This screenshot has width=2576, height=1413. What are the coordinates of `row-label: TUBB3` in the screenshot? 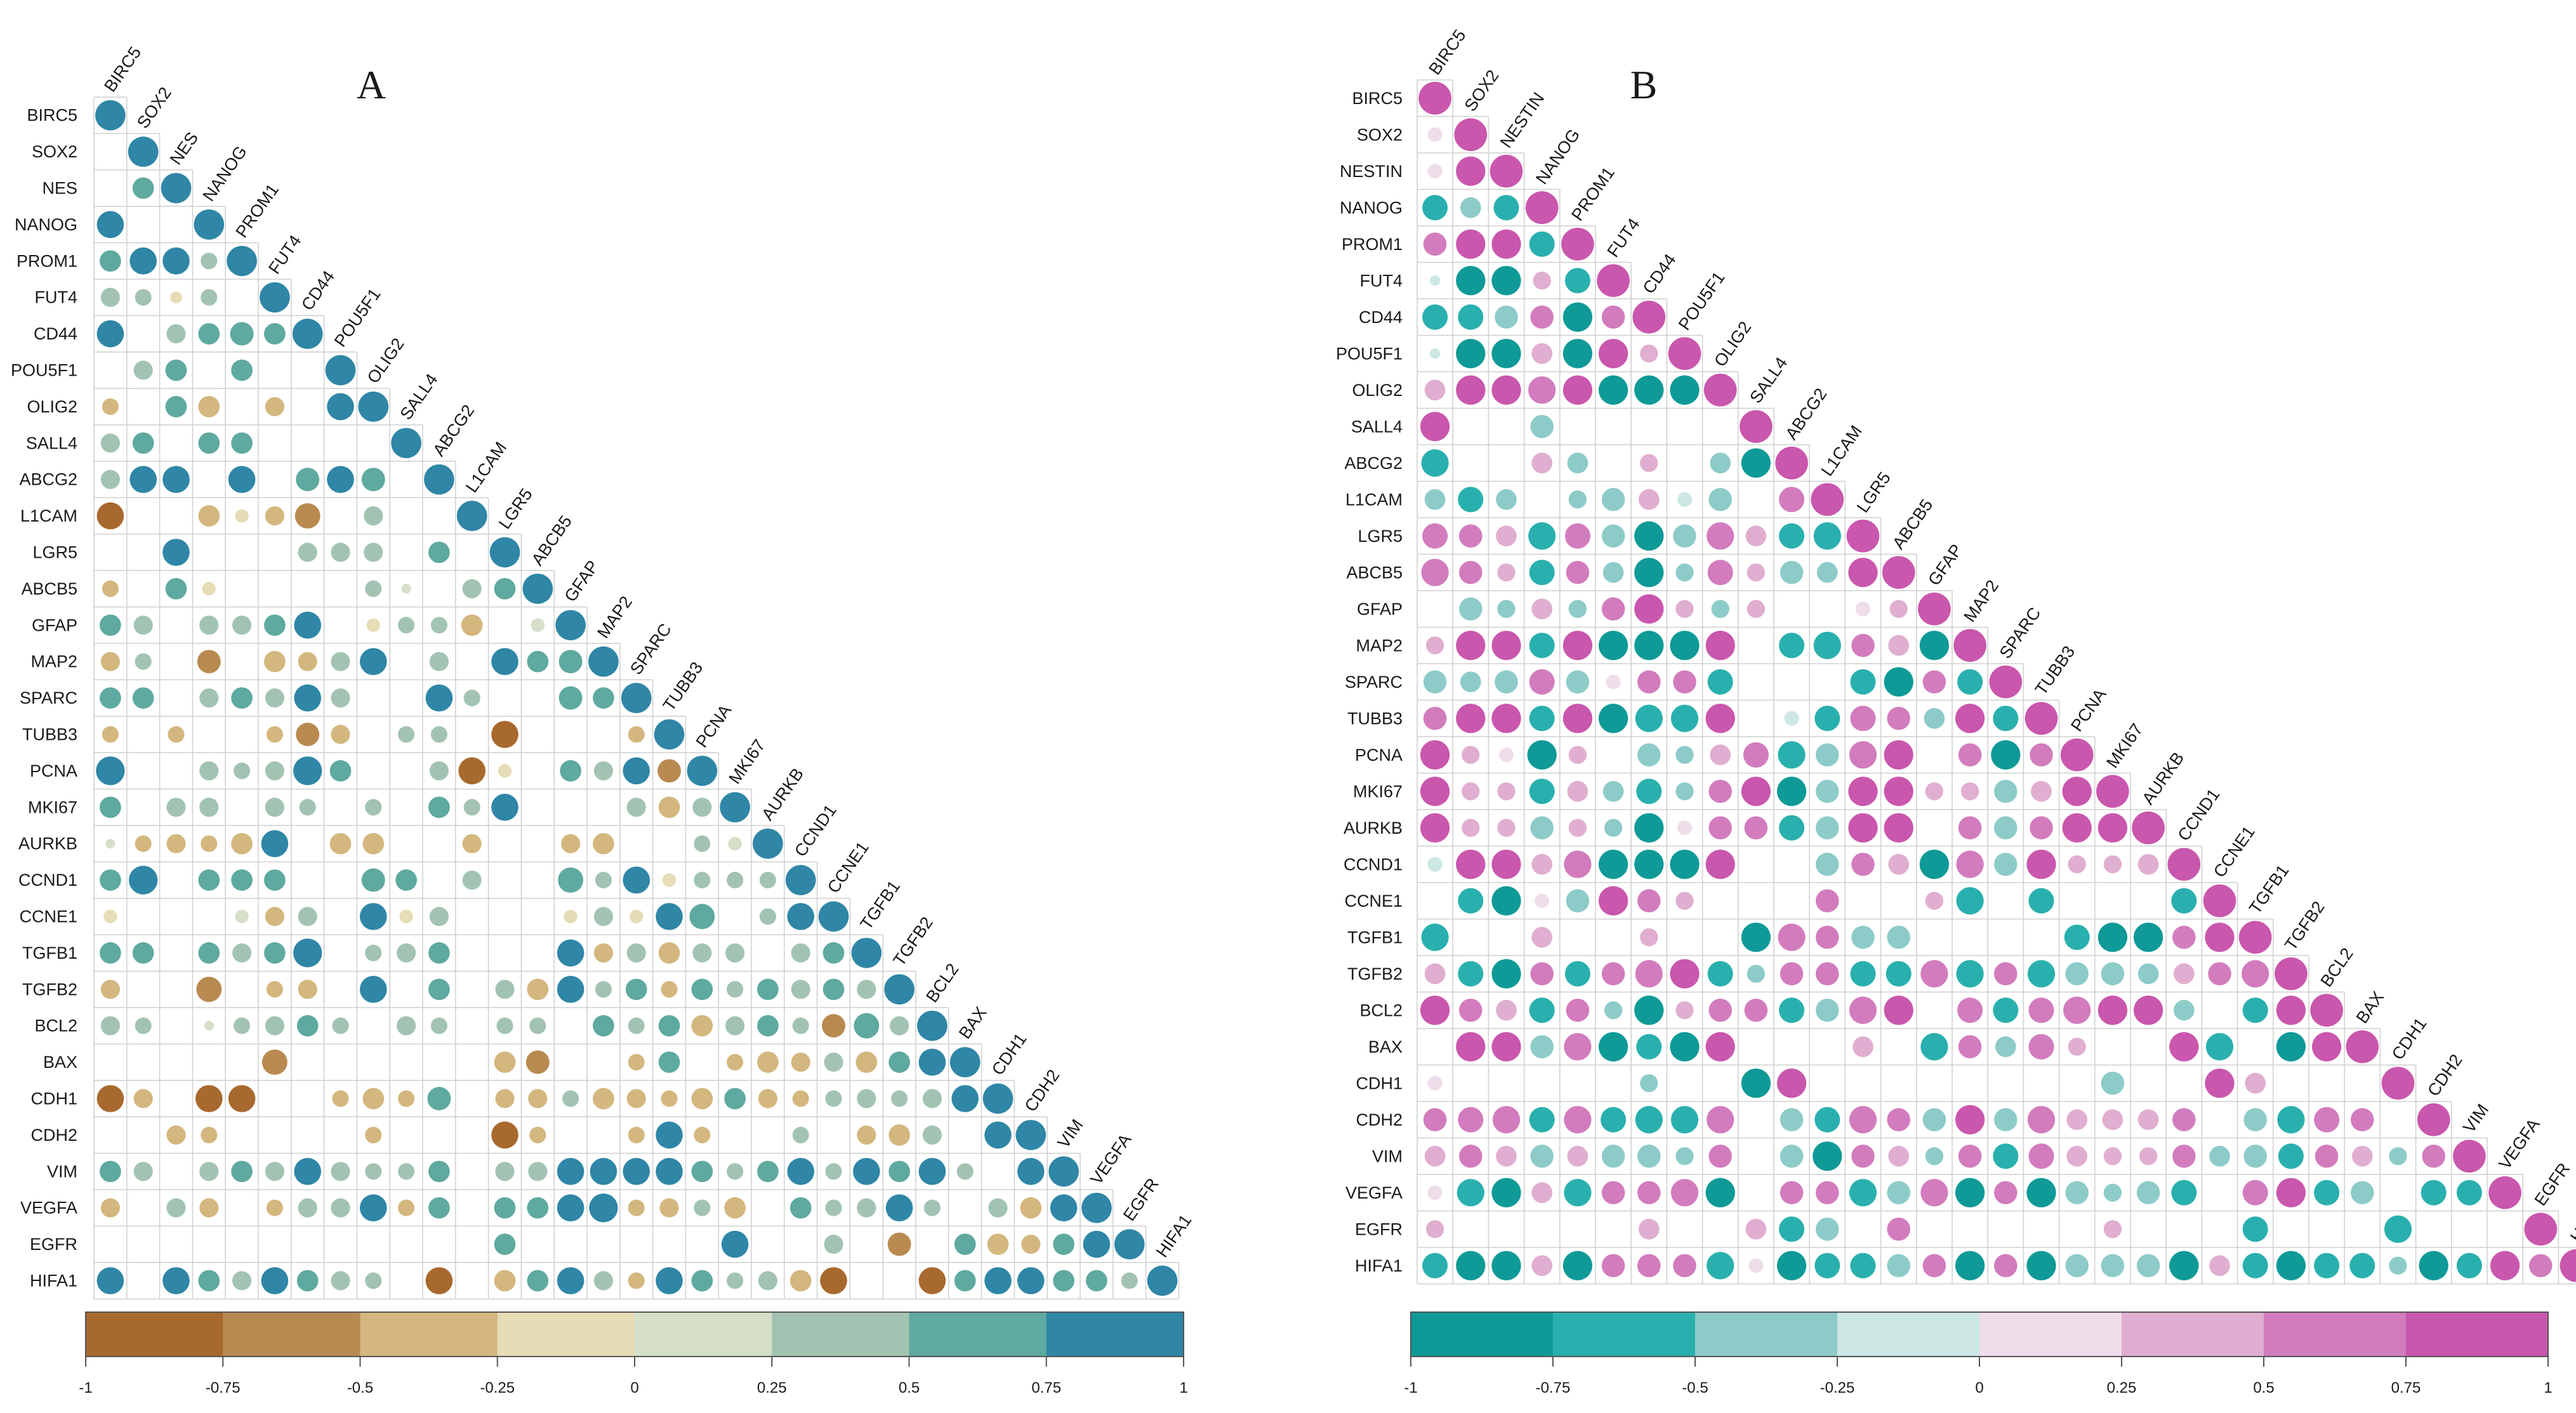 It's located at (49, 734).